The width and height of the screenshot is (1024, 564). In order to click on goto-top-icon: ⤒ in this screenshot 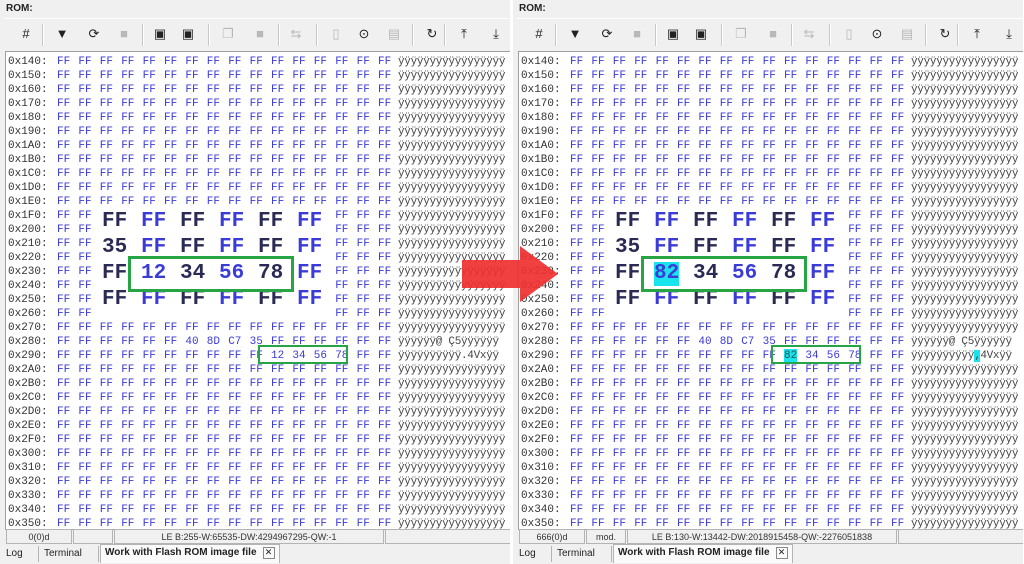, I will do `click(977, 33)`.